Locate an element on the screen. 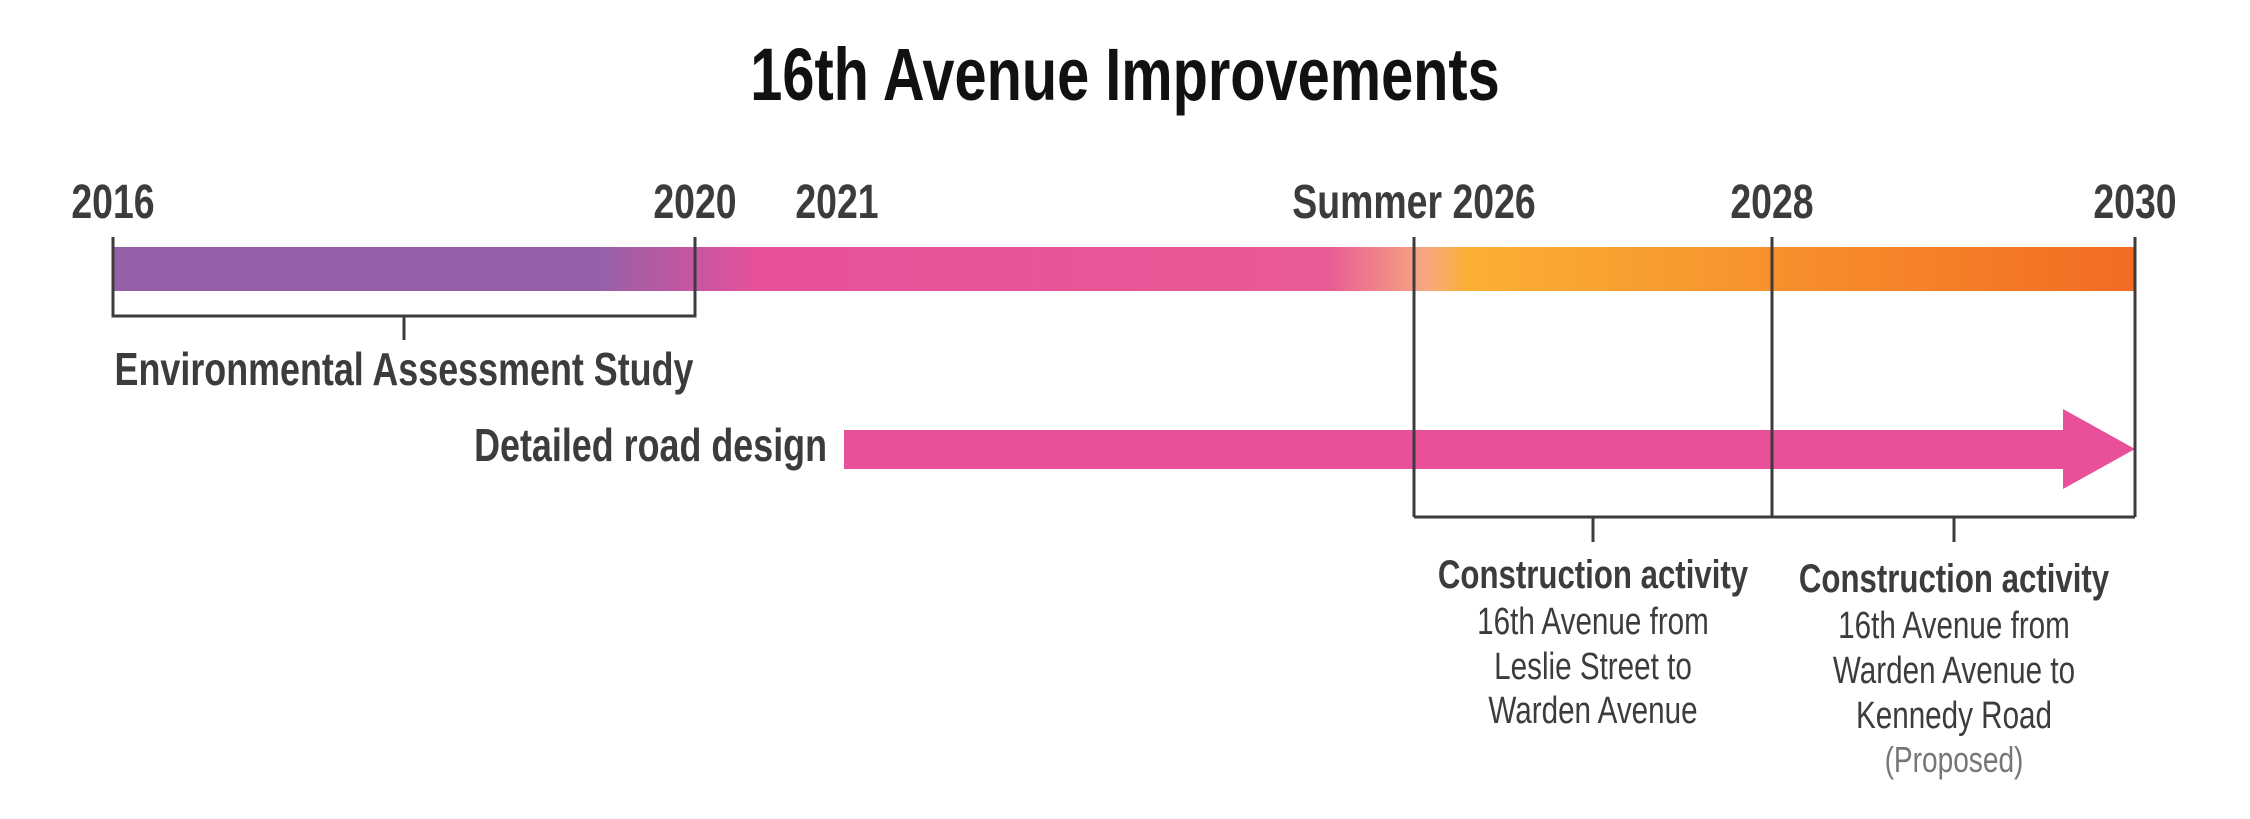 The image size is (2250, 819). phase-line: Warden Avenue to is located at coordinates (1954, 671).